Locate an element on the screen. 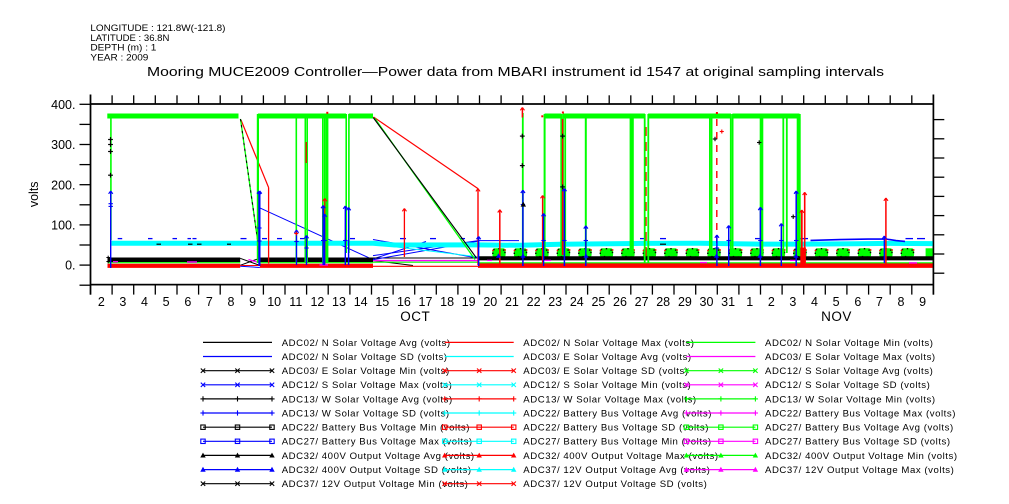 Image resolution: width=1009 pixels, height=504 pixels. svg-text:ADC02/ N Solar Voltage Min (vo: ADC02/ N Solar Voltage Min (volts) is located at coordinates (849, 343).